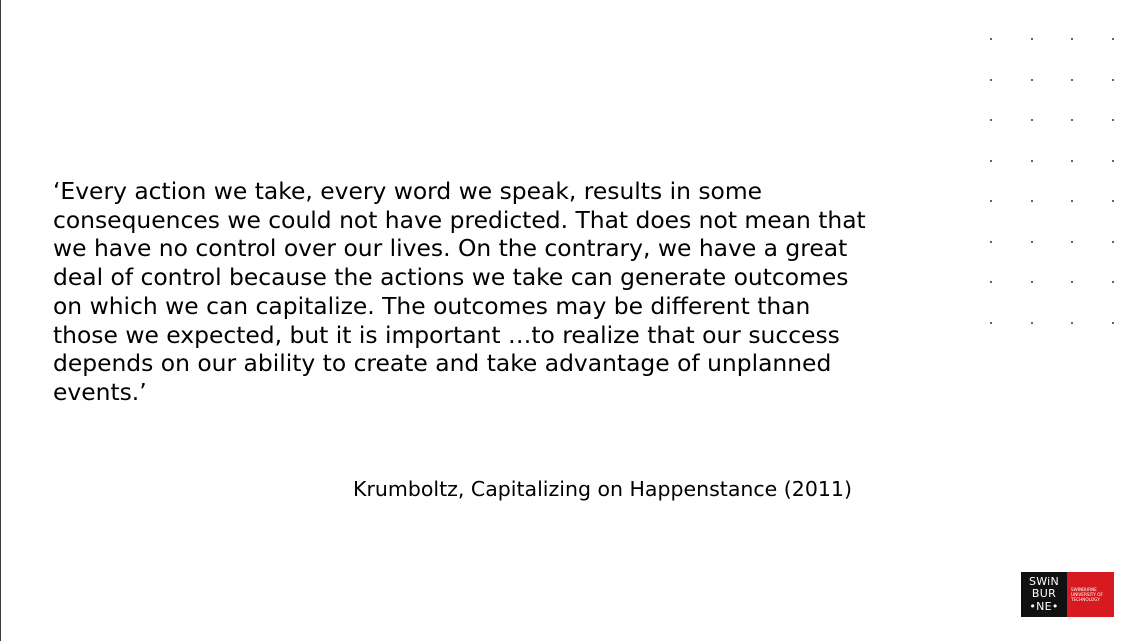 The height and width of the screenshot is (641, 1143). I want to click on logo-mark-line: BUR, so click(1044, 594).